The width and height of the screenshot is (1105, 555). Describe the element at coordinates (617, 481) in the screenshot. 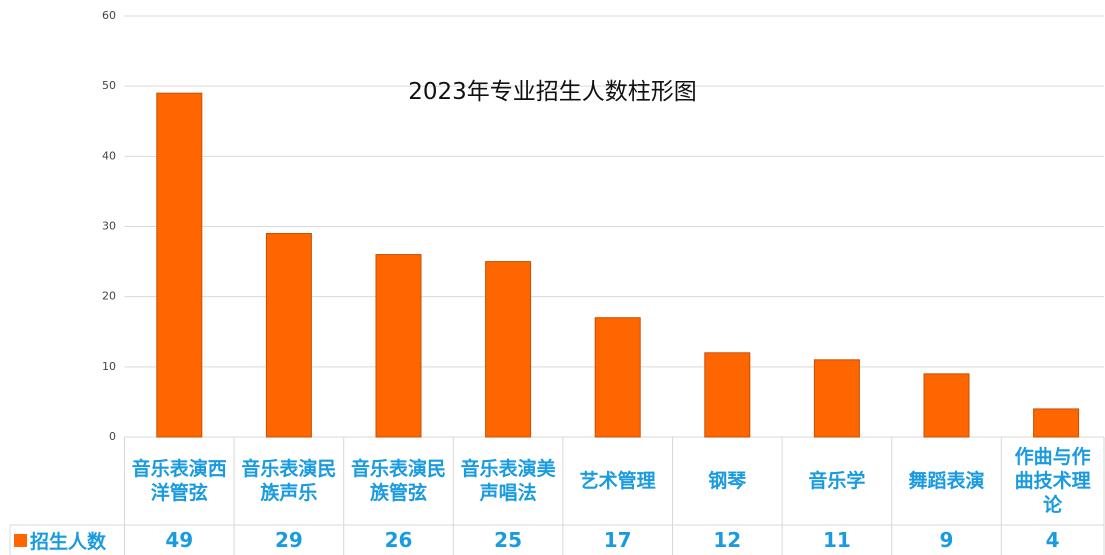

I see `x-tick-label: 艺术管理` at that location.